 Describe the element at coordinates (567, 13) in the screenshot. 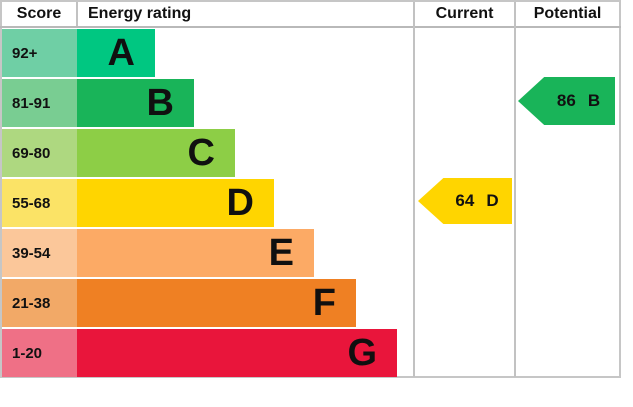

I see `potential-header: Potential` at that location.